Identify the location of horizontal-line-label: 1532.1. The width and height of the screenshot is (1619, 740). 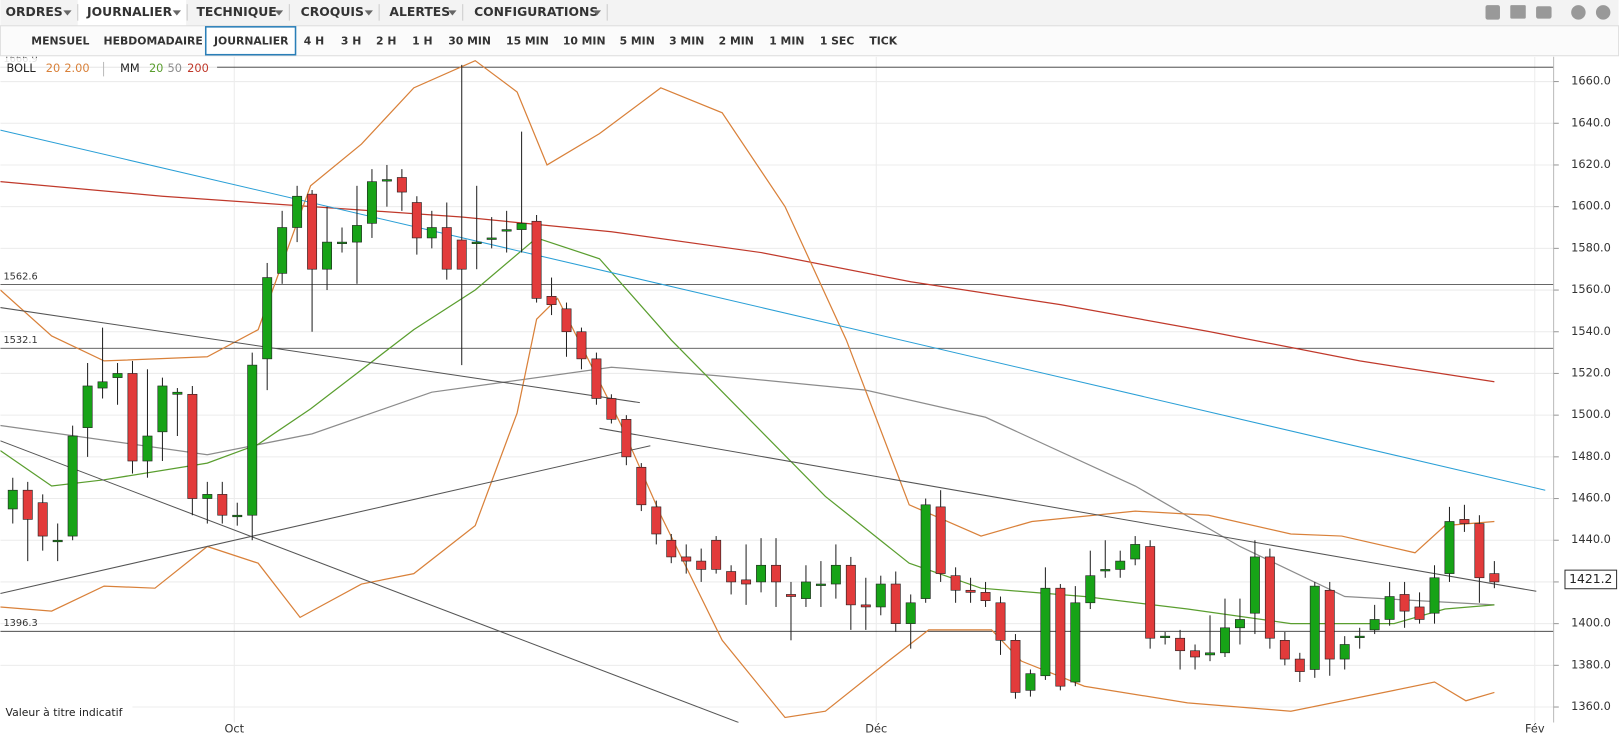
(20, 340).